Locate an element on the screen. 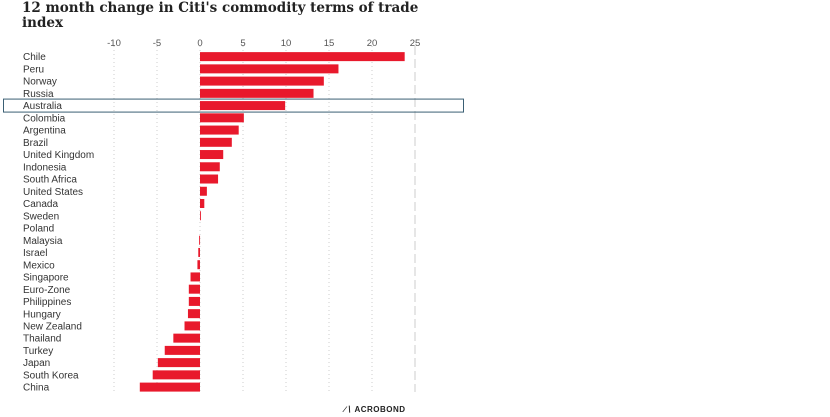 The width and height of the screenshot is (830, 417). category-label: Australia is located at coordinates (42, 106).